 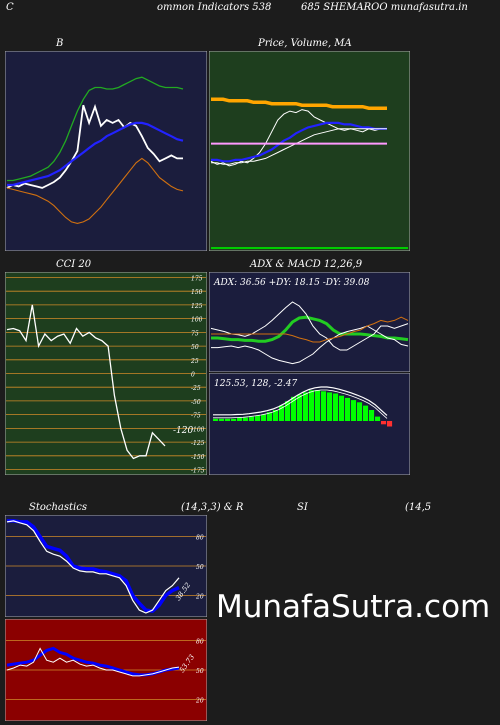 What do you see at coordinates (197, 306) in the screenshot?
I see `cci-tick-label: 125` at bounding box center [197, 306].